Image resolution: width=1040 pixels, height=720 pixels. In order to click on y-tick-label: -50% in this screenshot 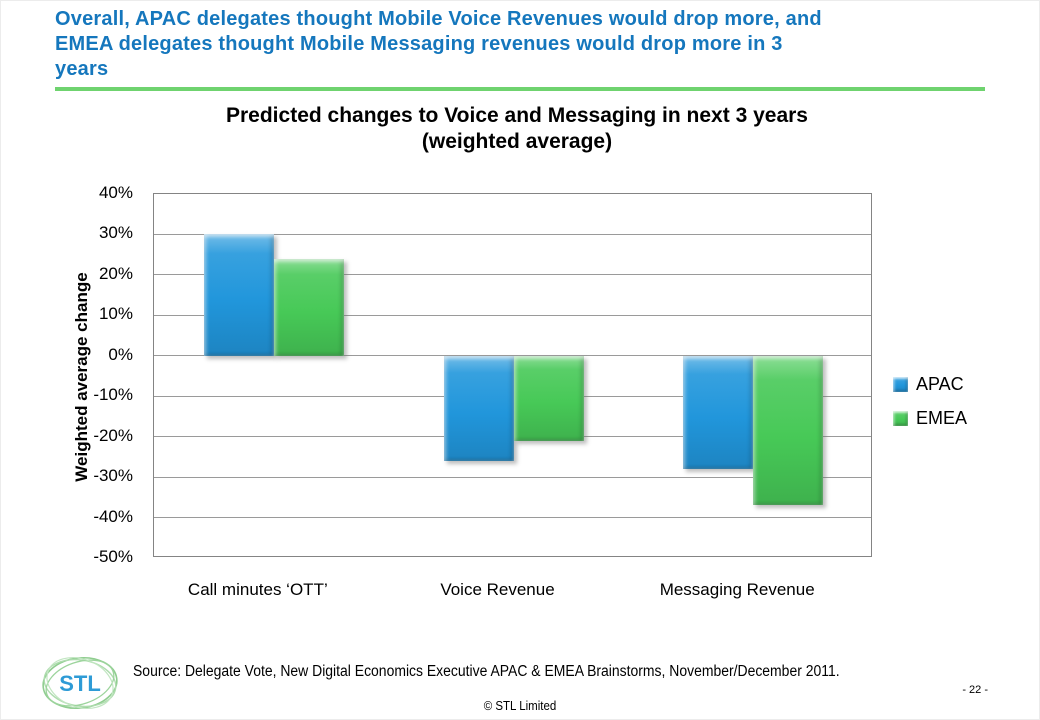, I will do `click(113, 556)`.